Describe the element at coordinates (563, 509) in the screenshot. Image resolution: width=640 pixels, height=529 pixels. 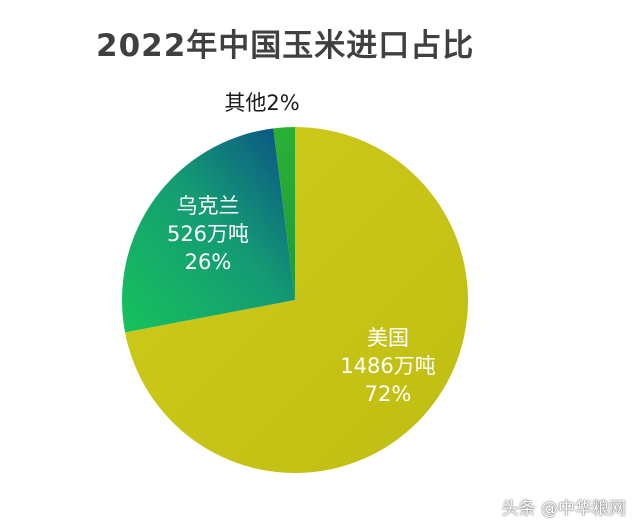
I see `watermark: 头条 @中华粮网` at that location.